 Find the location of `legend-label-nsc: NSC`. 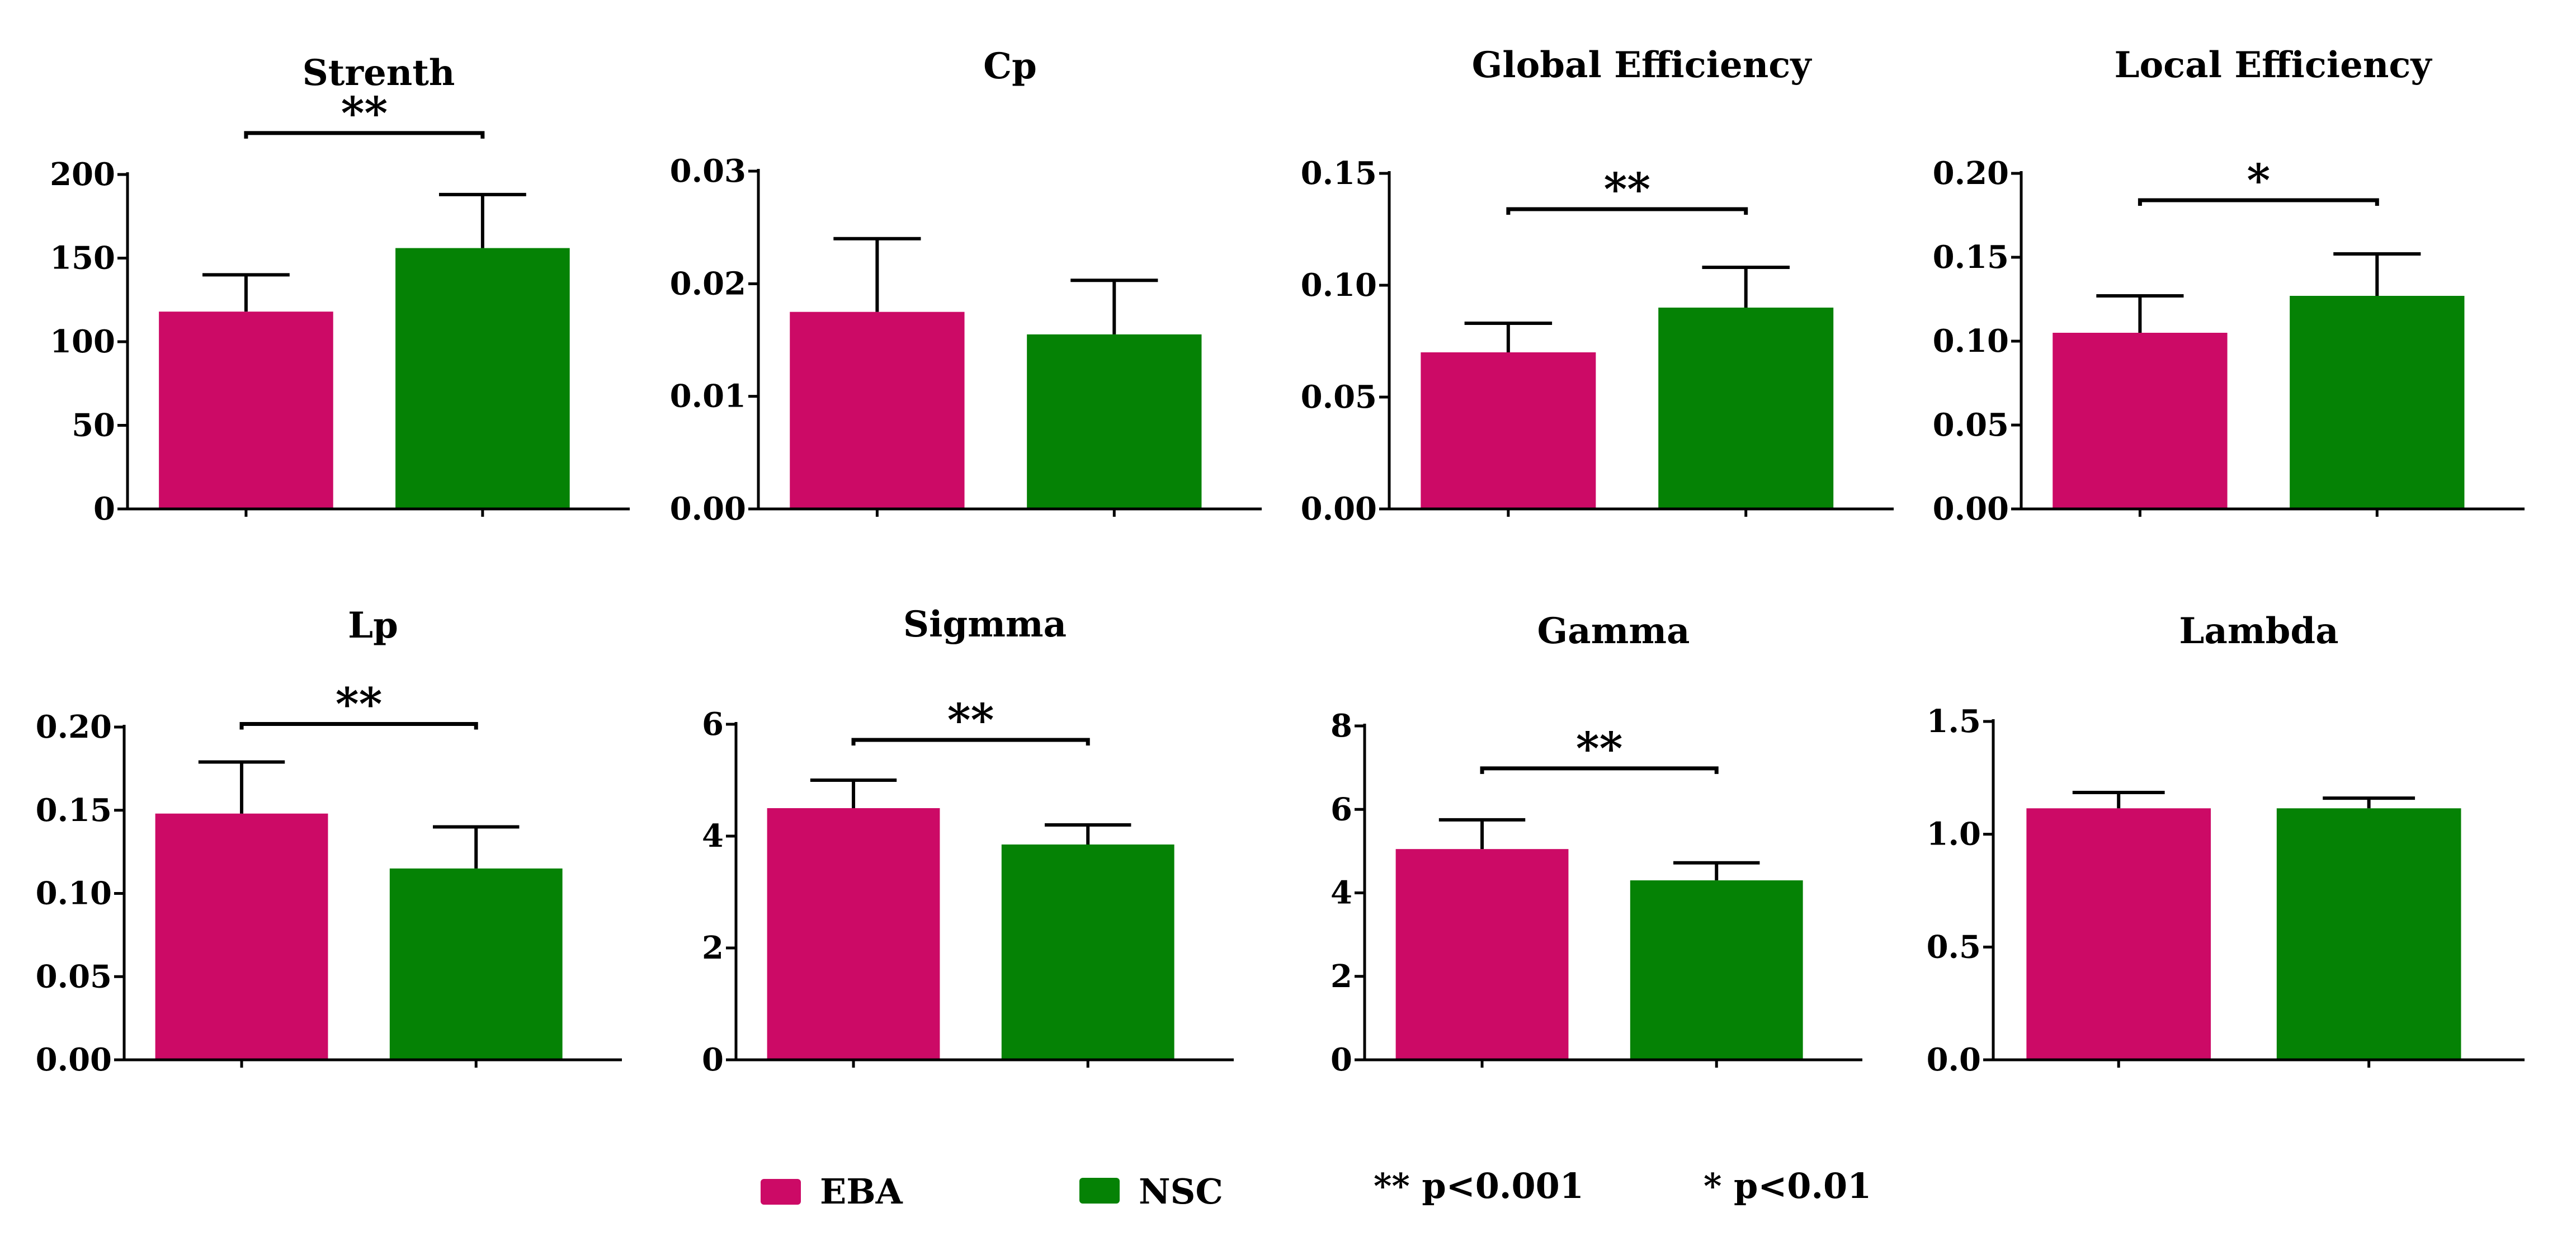

legend-label-nsc: NSC is located at coordinates (1181, 1192).